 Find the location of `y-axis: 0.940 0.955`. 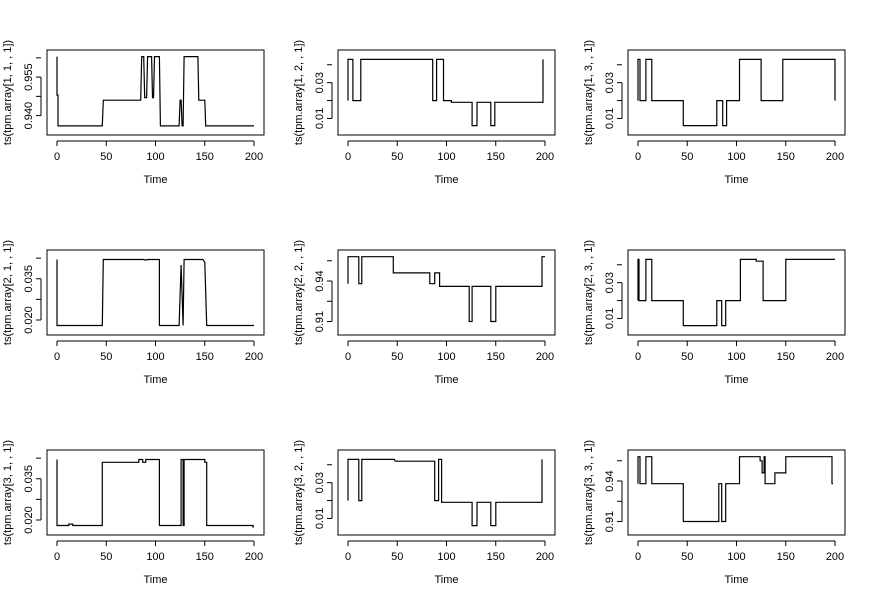

y-axis: 0.940 0.955 is located at coordinates (32, 93).